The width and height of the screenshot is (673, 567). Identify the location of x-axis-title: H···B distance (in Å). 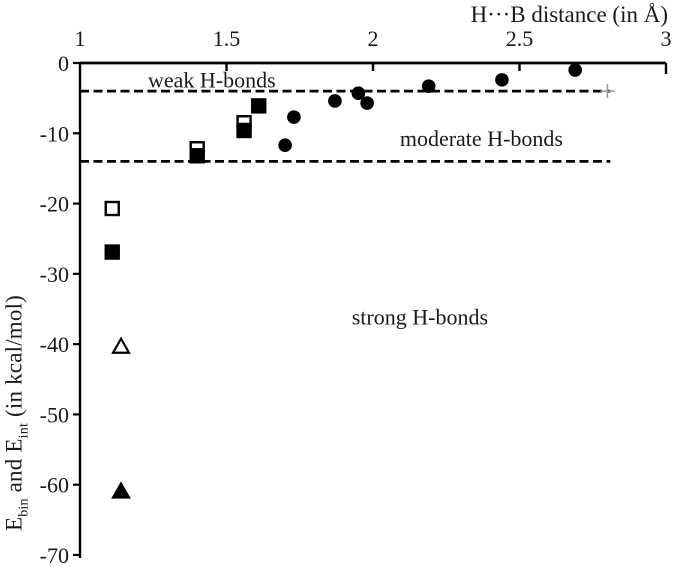
(569, 14).